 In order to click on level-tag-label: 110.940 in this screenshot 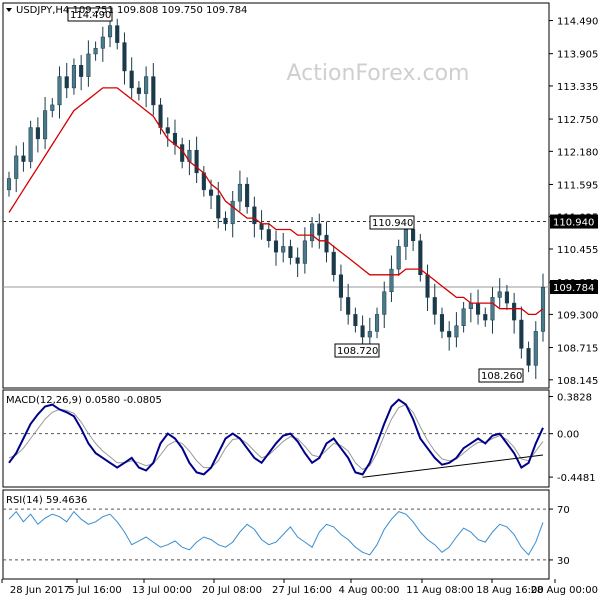, I will do `click(573, 223)`.